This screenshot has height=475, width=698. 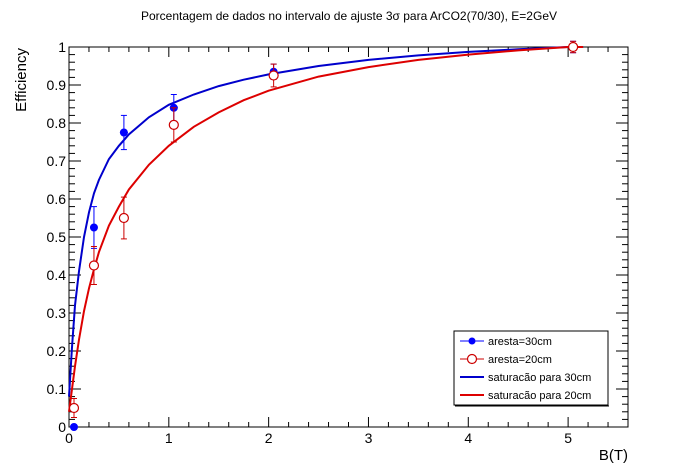 I want to click on legend-entry: aresta=20cm, so click(x=506, y=359).